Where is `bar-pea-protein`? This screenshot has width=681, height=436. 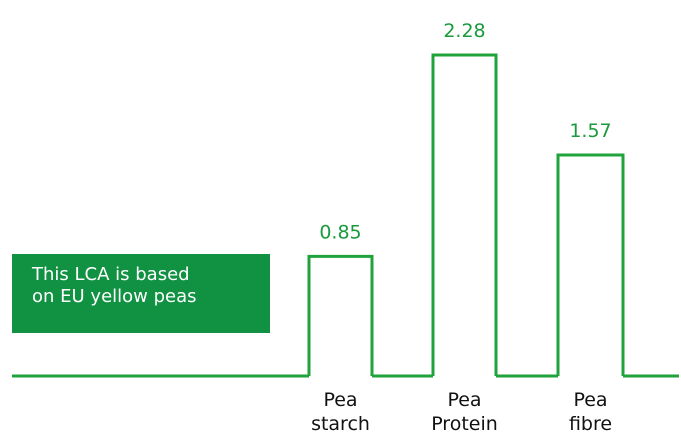 bar-pea-protein is located at coordinates (464, 214).